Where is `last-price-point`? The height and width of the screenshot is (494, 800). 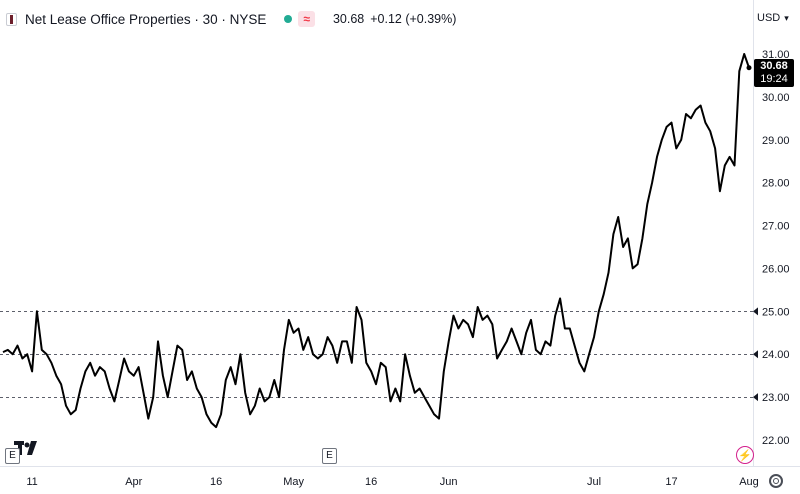
last-price-point is located at coordinates (749, 68).